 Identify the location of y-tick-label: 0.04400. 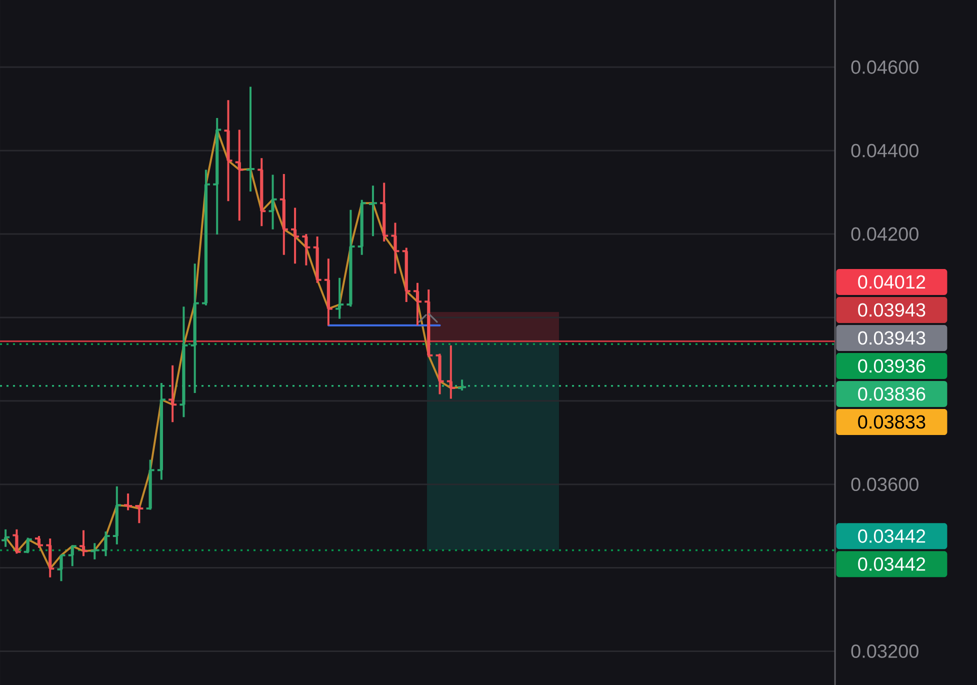
(884, 151).